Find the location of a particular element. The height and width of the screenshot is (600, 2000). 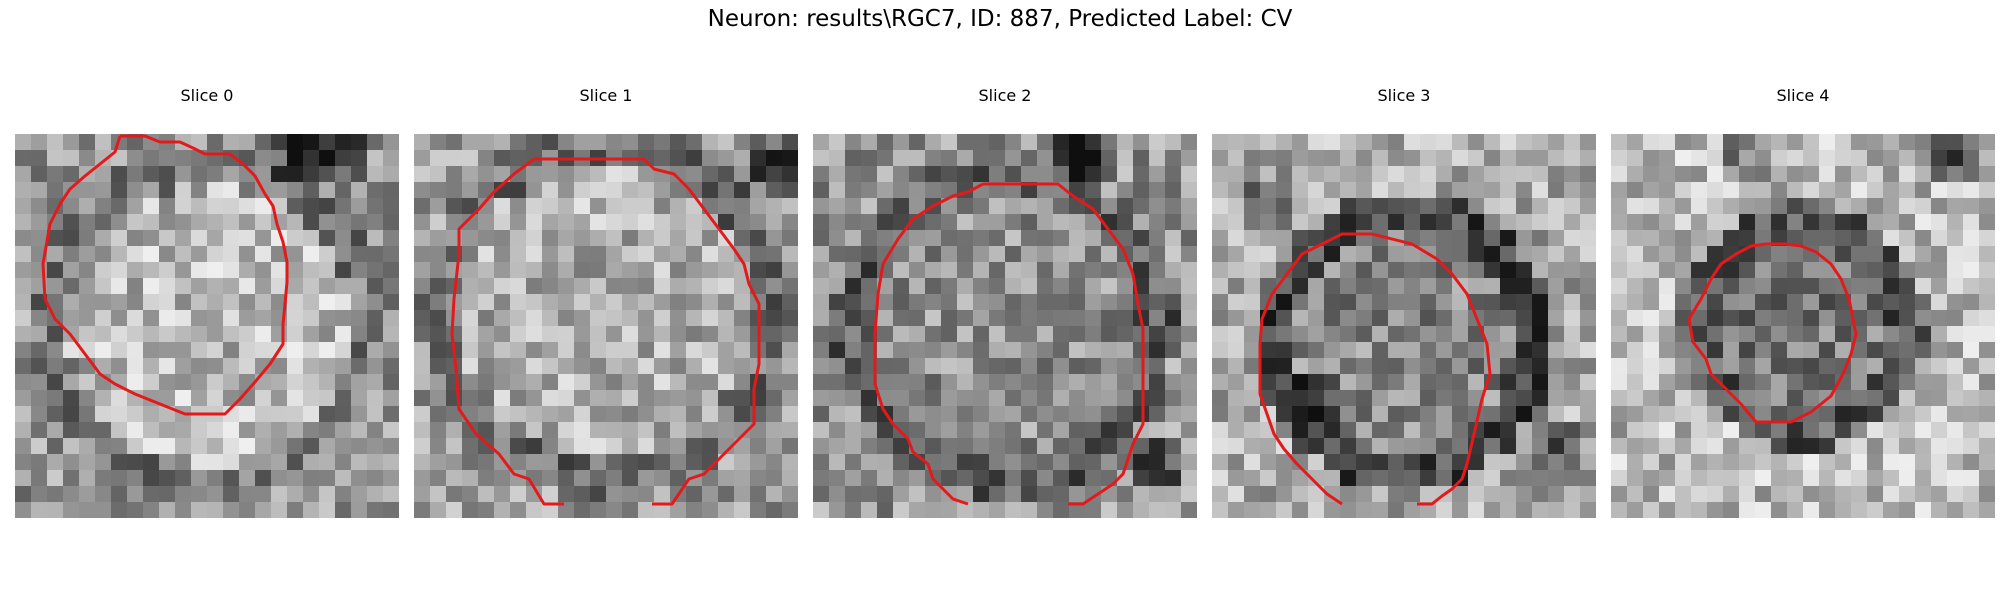

slice-title: Slice 2 is located at coordinates (1005, 95).